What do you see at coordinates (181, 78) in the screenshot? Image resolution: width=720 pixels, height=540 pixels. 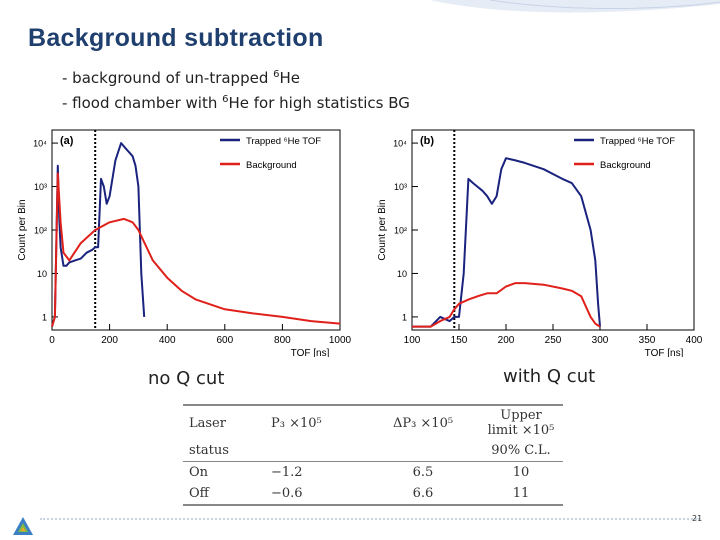 I see `bullet-1: - background of un-trapped 6He` at bounding box center [181, 78].